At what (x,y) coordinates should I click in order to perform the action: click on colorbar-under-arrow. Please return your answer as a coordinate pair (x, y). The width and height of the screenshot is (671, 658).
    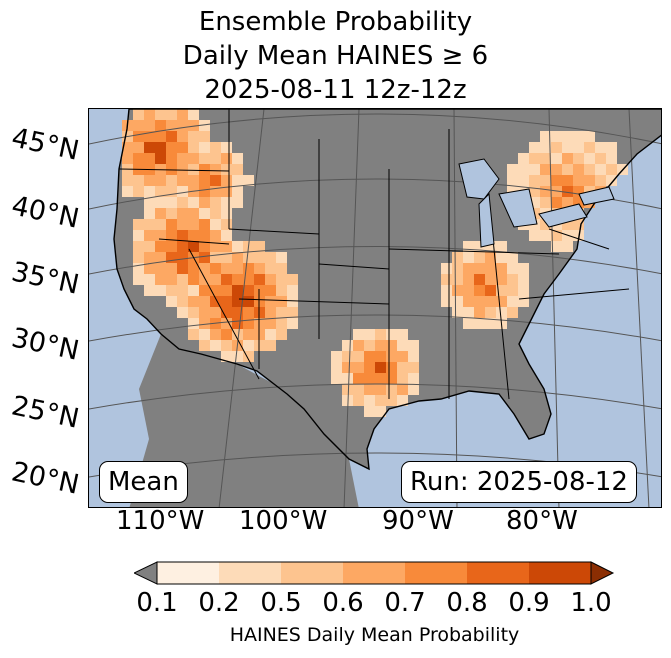
    Looking at the image, I should click on (146, 573).